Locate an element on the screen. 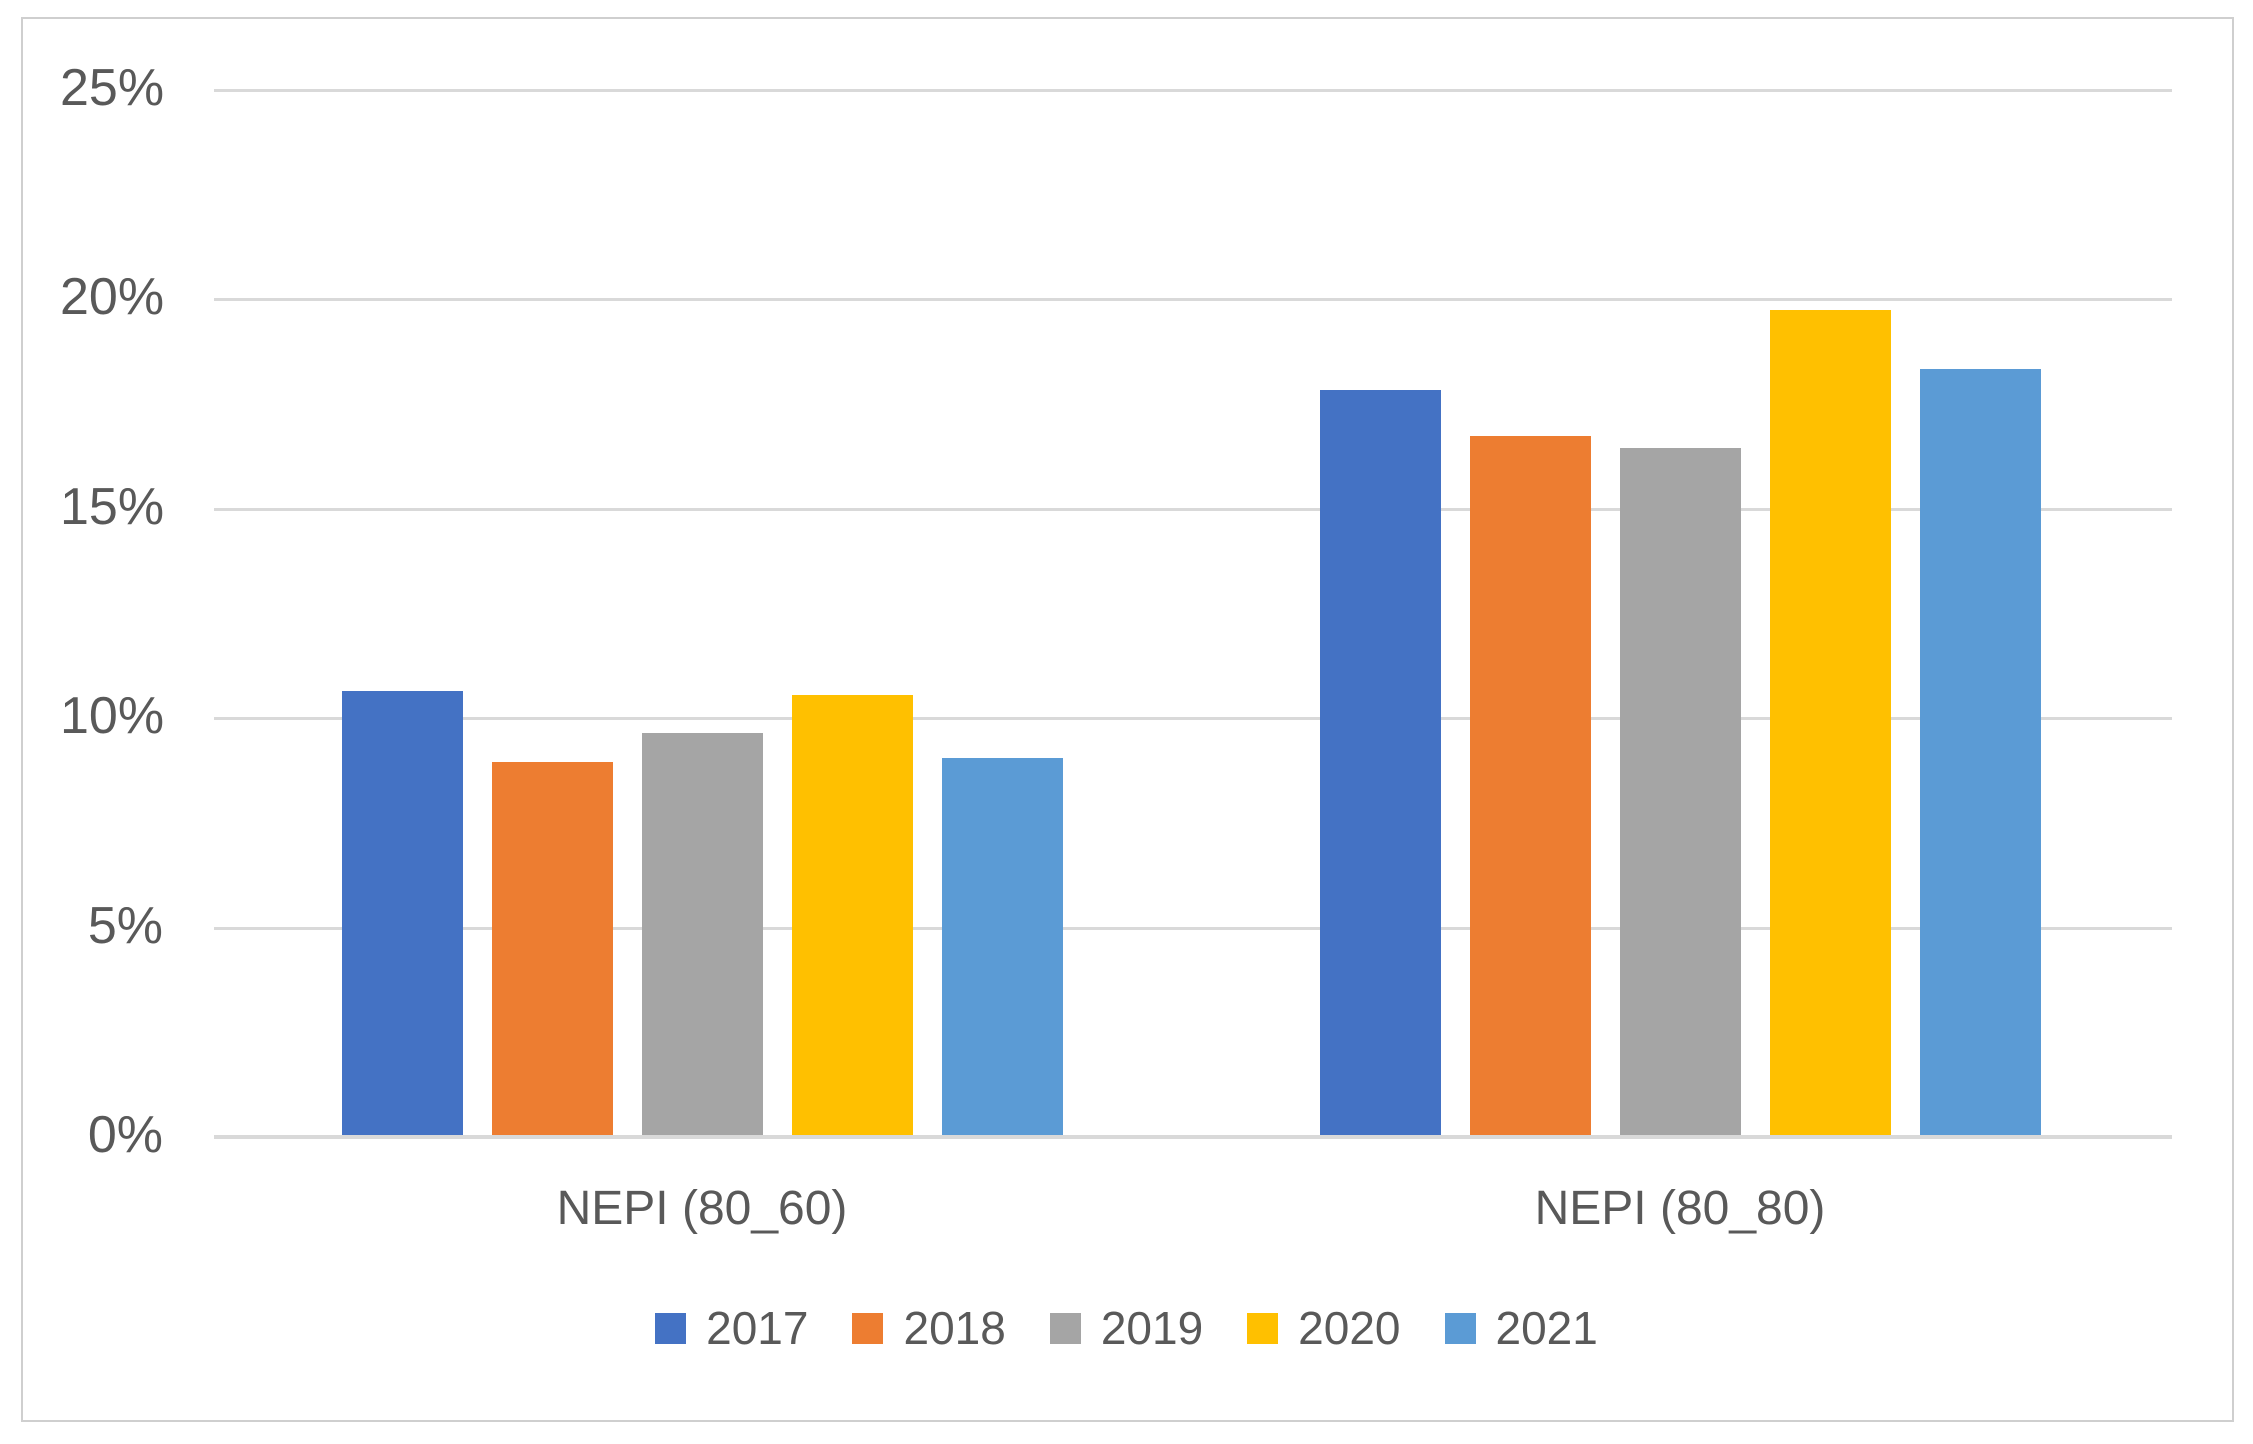 The height and width of the screenshot is (1444, 2253). legend-entry-2020: 2020 is located at coordinates (1324, 1328).